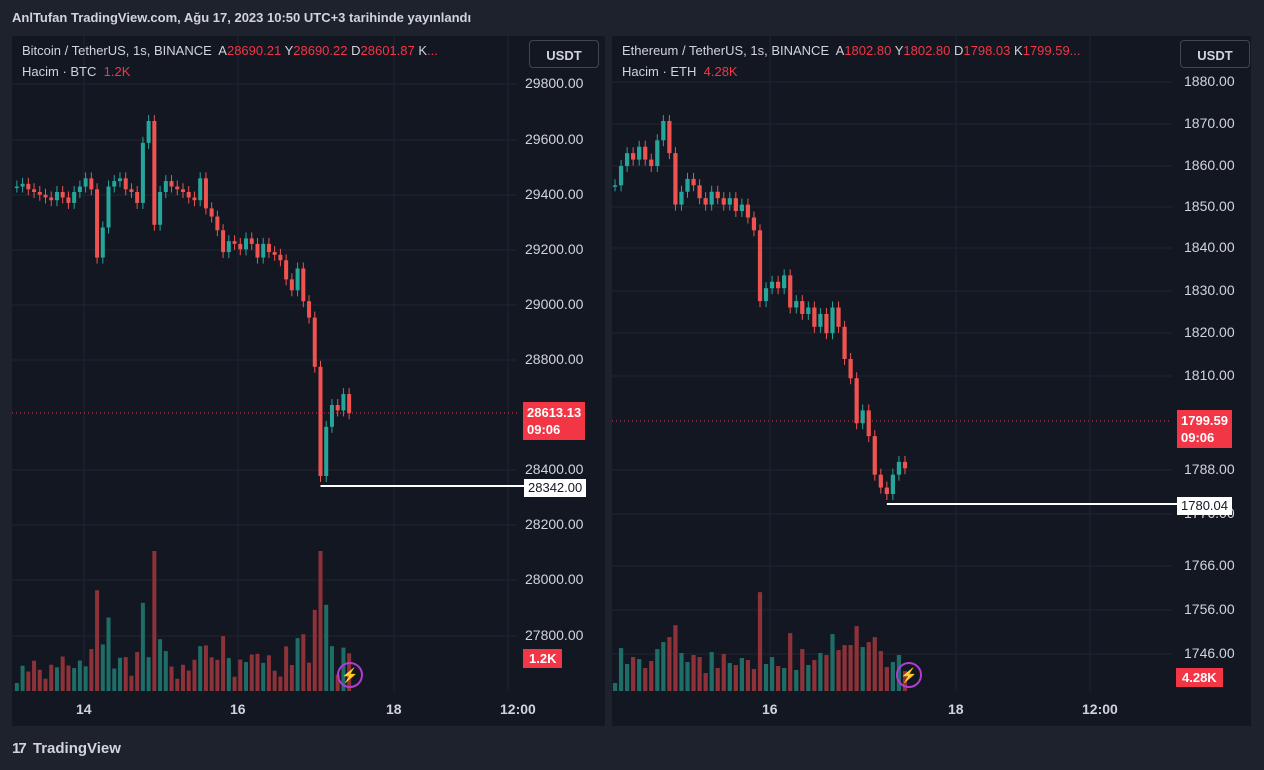 Image resolution: width=1264 pixels, height=770 pixels. I want to click on price-axis-label: 1766.00, so click(1209, 565).